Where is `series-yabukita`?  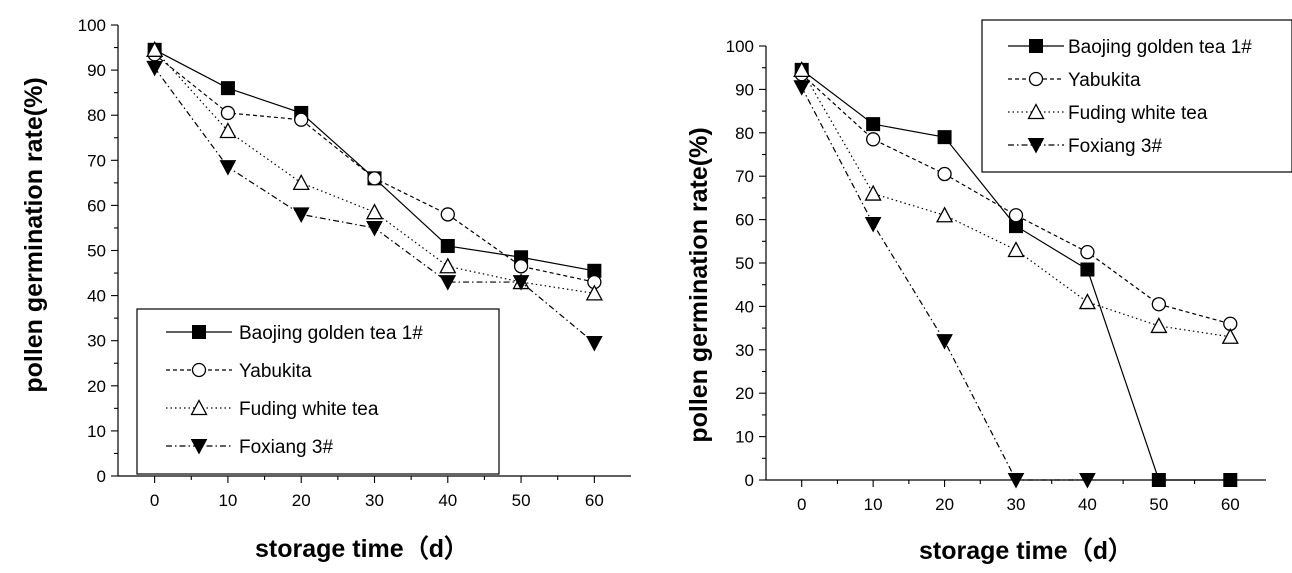
series-yabukita is located at coordinates (374, 168).